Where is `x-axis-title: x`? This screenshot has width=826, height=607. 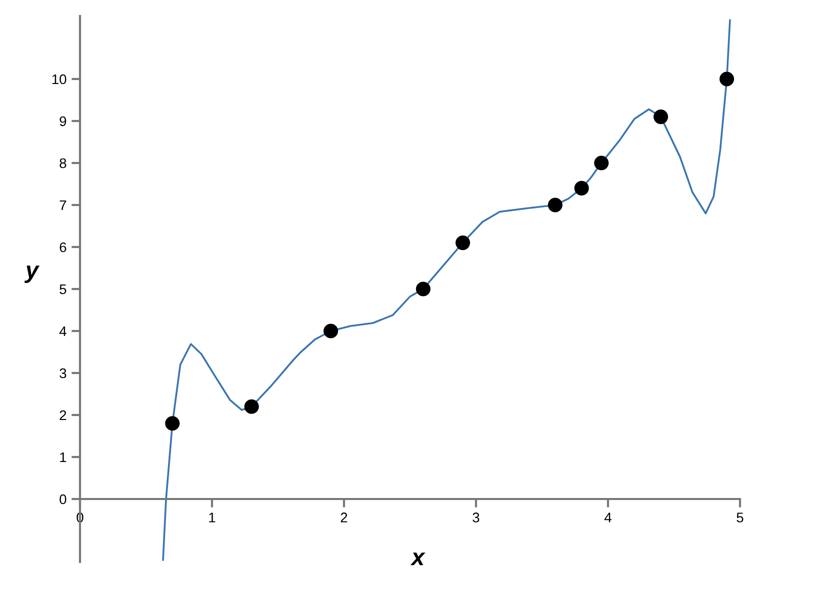 x-axis-title: x is located at coordinates (418, 559).